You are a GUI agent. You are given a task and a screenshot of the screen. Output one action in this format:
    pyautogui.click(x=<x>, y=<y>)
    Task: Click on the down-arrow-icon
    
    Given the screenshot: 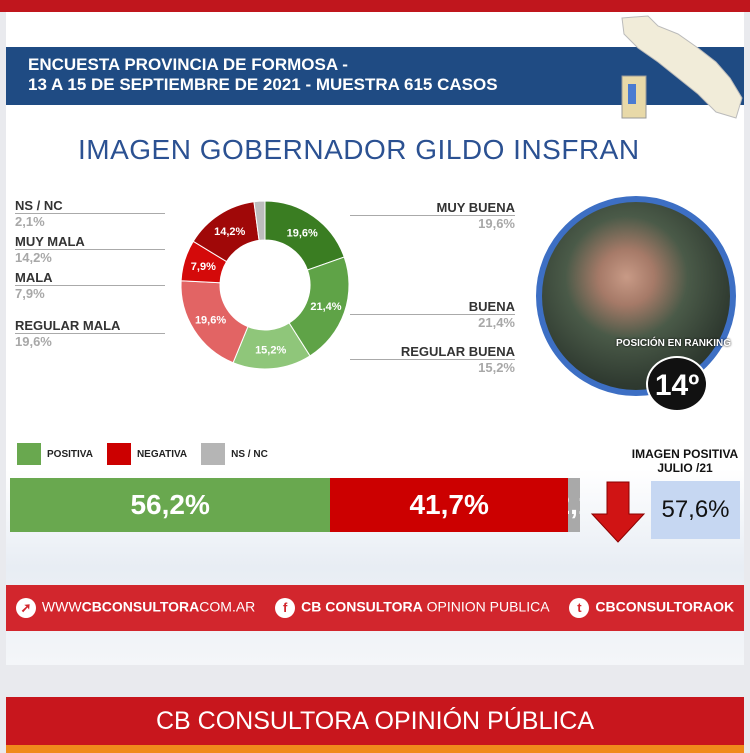 What is the action you would take?
    pyautogui.click(x=618, y=512)
    